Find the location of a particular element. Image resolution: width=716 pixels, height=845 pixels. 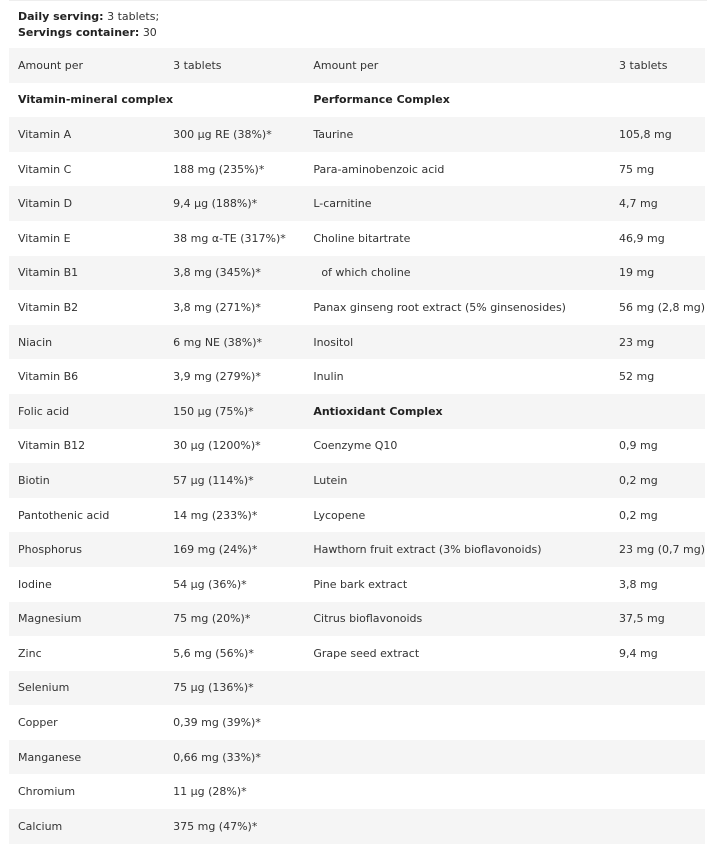

ingredient-name: Chromium is located at coordinates (47, 792).